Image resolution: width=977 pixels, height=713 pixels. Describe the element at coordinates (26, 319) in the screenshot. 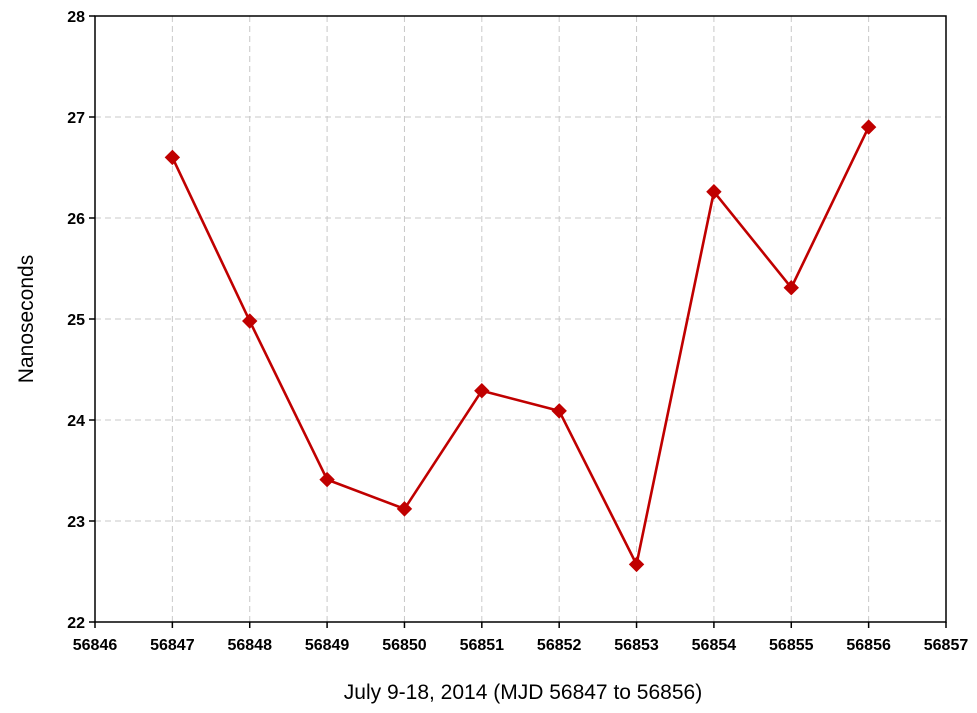

I see `y-axis-title: Nanoseconds` at that location.